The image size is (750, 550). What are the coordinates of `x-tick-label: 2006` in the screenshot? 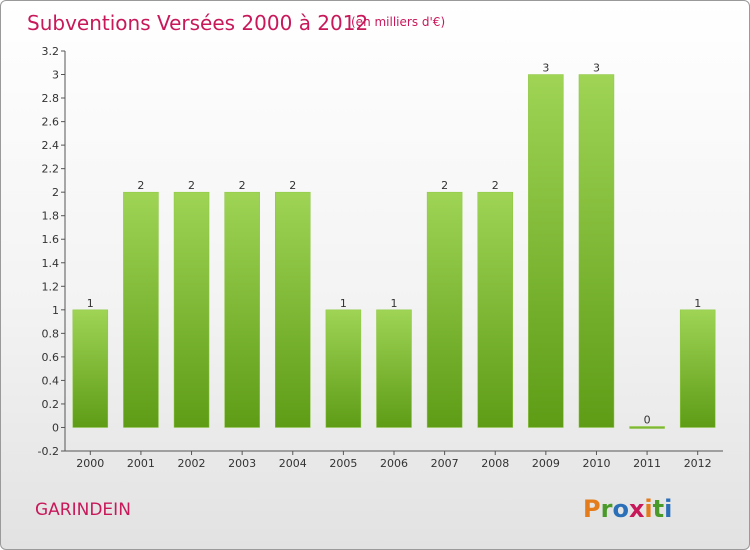 It's located at (394, 463).